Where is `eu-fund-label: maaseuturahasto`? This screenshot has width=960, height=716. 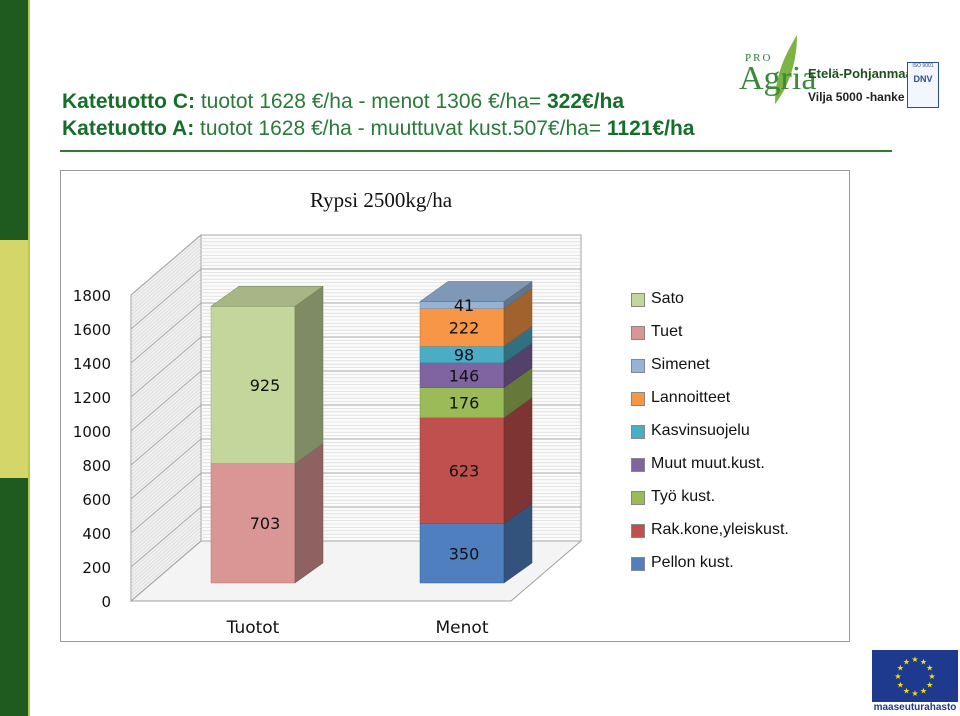
eu-fund-label: maaseuturahasto is located at coordinates (915, 707).